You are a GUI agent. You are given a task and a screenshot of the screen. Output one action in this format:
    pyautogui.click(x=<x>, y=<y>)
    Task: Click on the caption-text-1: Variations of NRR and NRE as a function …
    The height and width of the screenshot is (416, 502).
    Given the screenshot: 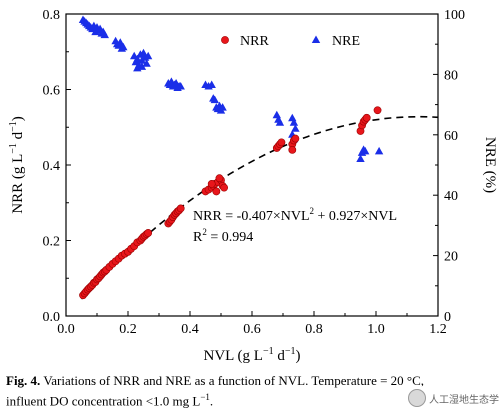 What is the action you would take?
    pyautogui.click(x=232, y=380)
    